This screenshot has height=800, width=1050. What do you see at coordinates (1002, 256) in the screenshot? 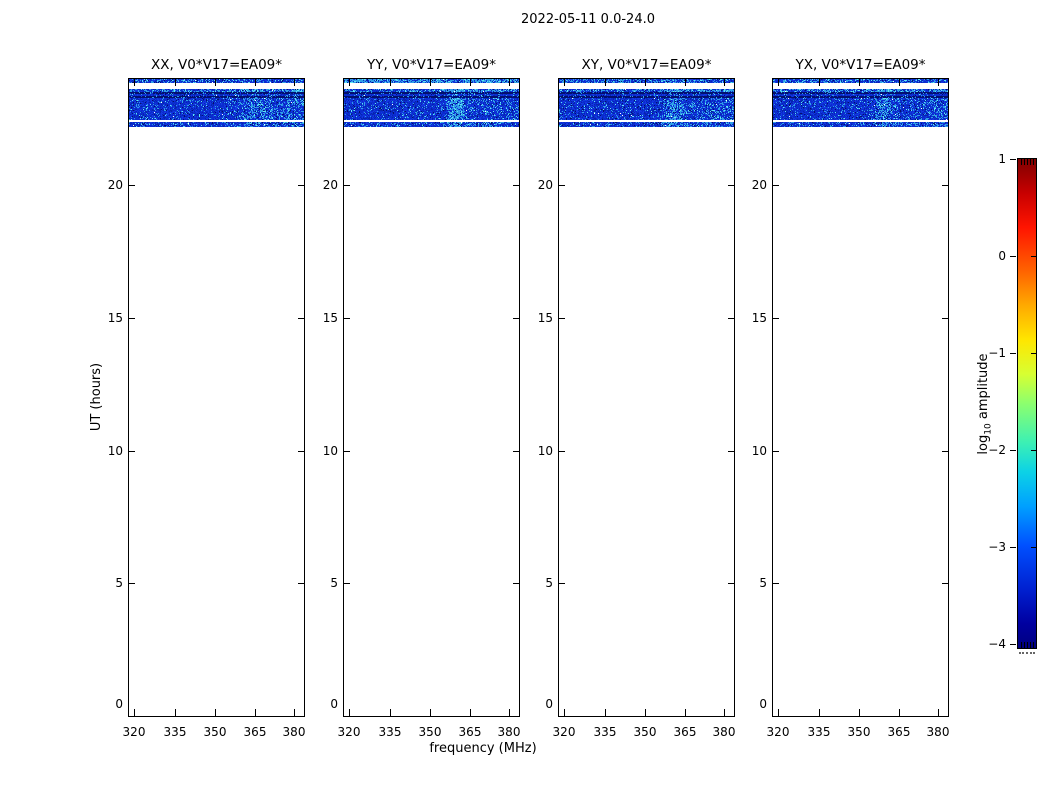
I see `colorbar-tick-label: 0` at bounding box center [1002, 256].